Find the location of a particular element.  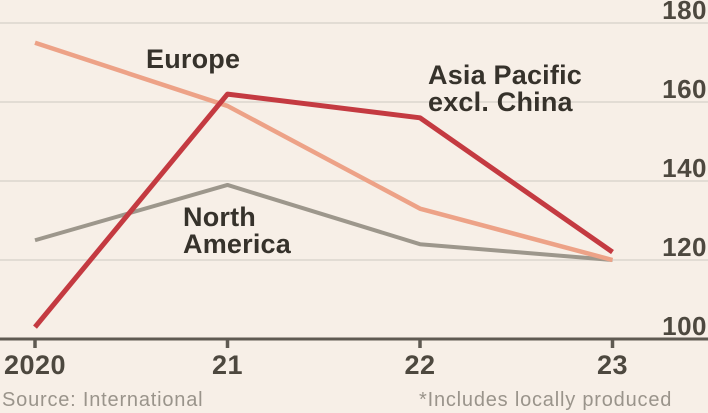

y-axis-label: 120 is located at coordinates (684, 247).